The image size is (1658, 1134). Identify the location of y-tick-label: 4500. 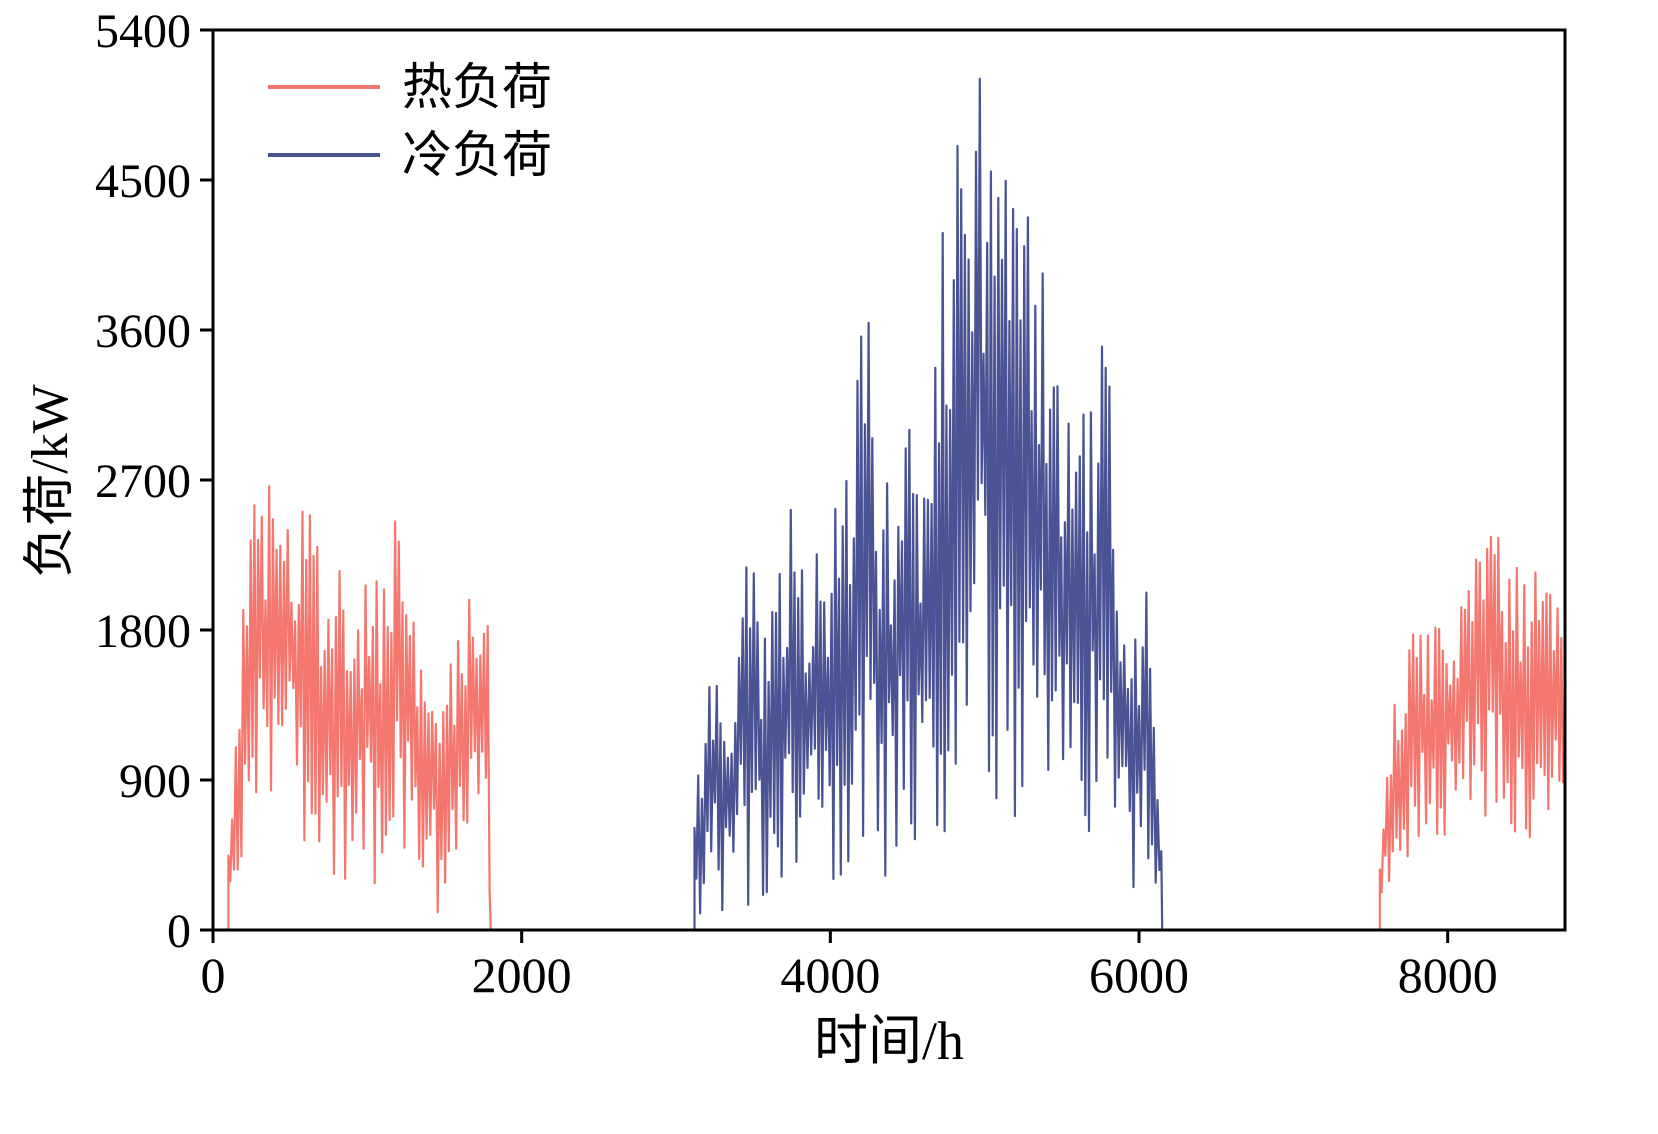
(143, 181).